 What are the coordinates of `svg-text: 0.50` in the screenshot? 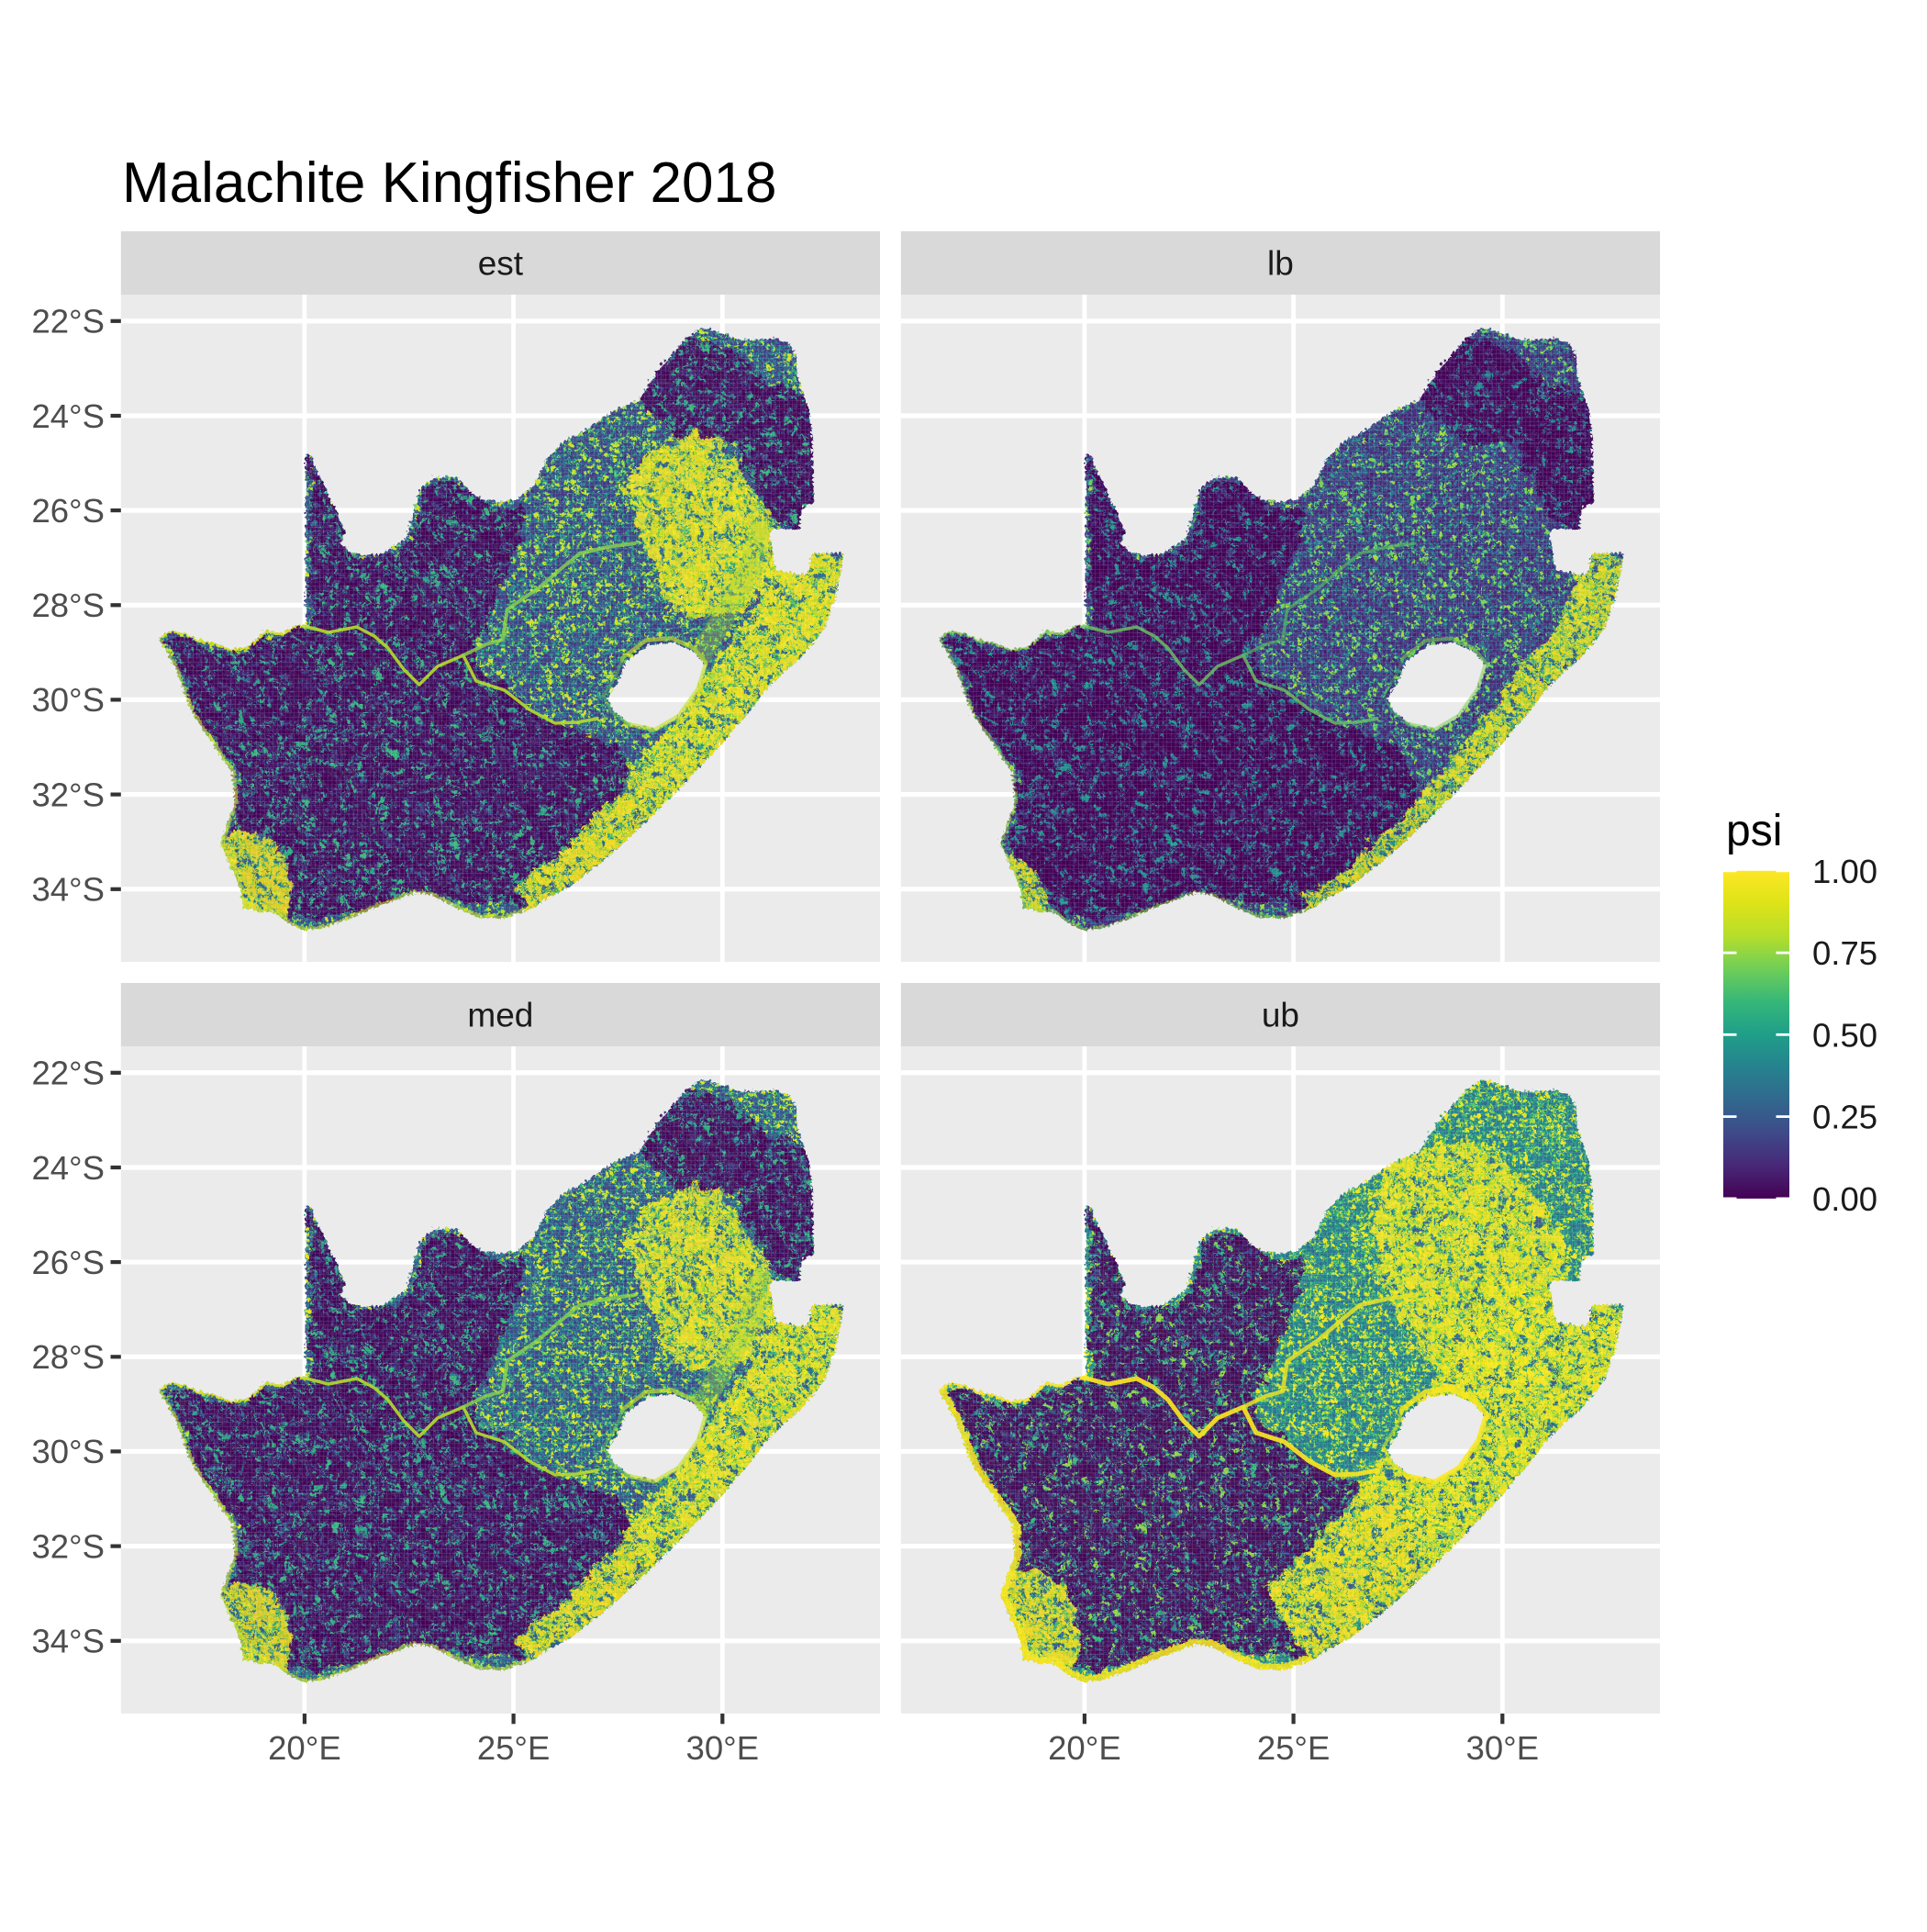 It's located at (1844, 1035).